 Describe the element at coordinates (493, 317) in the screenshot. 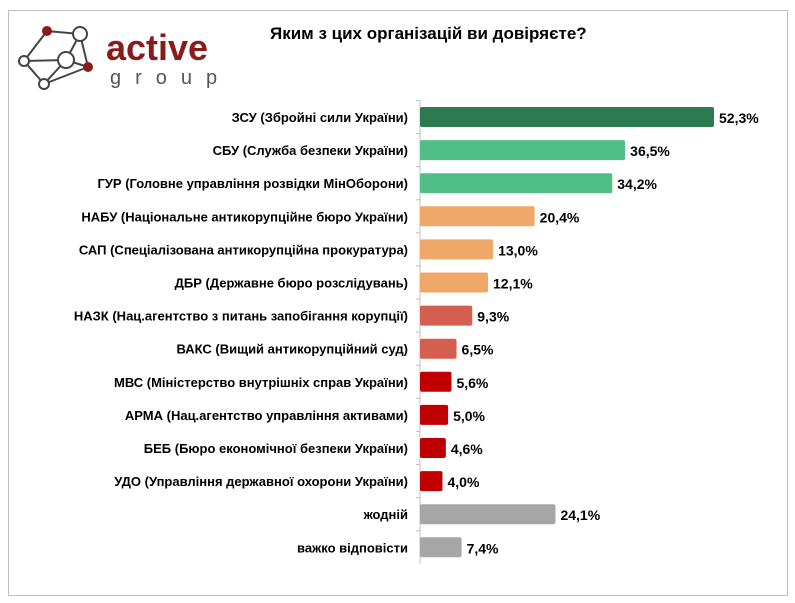

I see `value-label: 9,3%` at that location.